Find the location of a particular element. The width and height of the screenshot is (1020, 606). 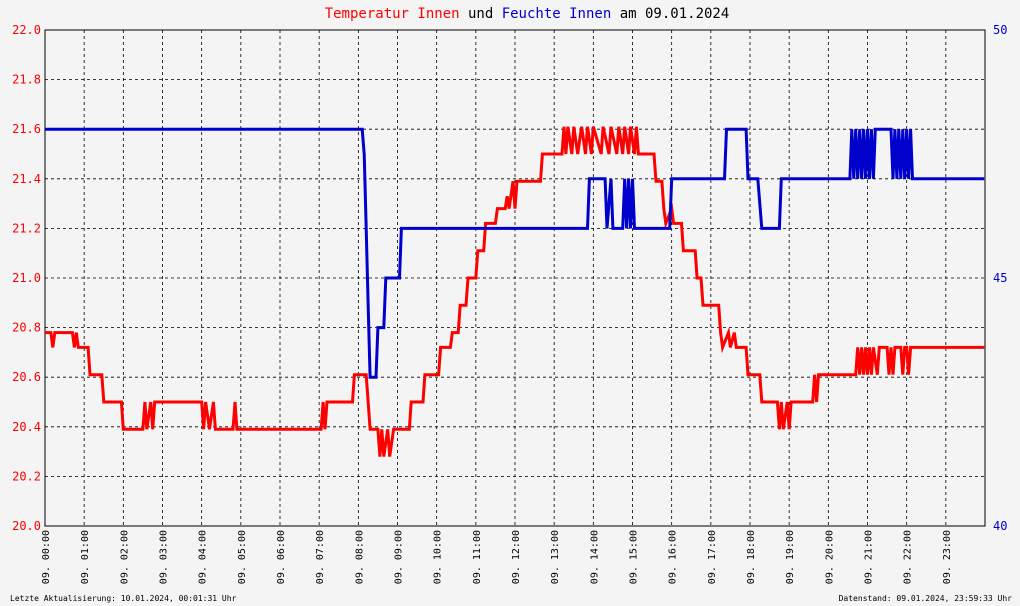

y-left-tick-label: 20.4 is located at coordinates (26, 427).